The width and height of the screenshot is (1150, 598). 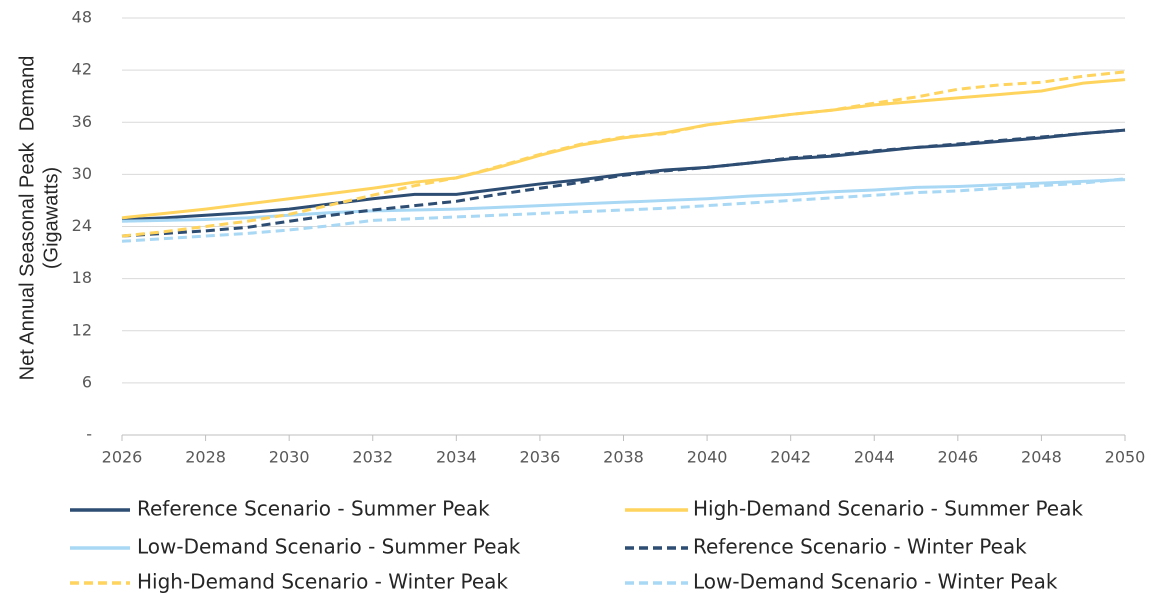 I want to click on legend-label: High-Demand Scenario - Summer Peak, so click(x=888, y=509).